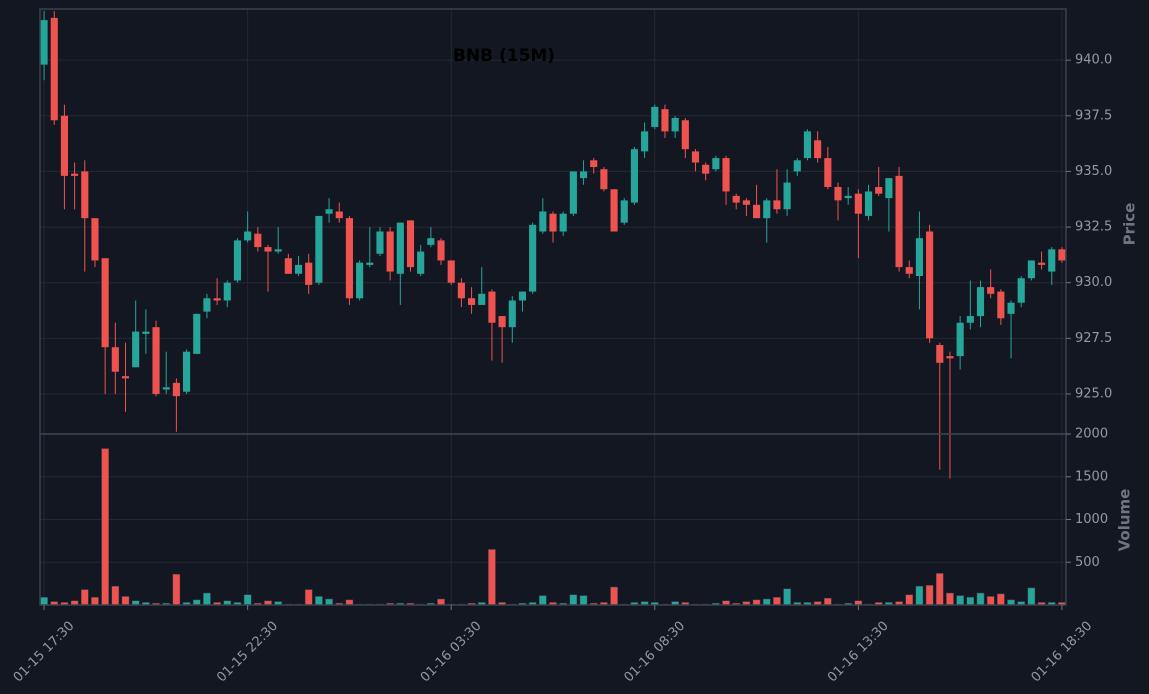  What do you see at coordinates (1130, 224) in the screenshot?
I see `y-axis-label: Price` at bounding box center [1130, 224].